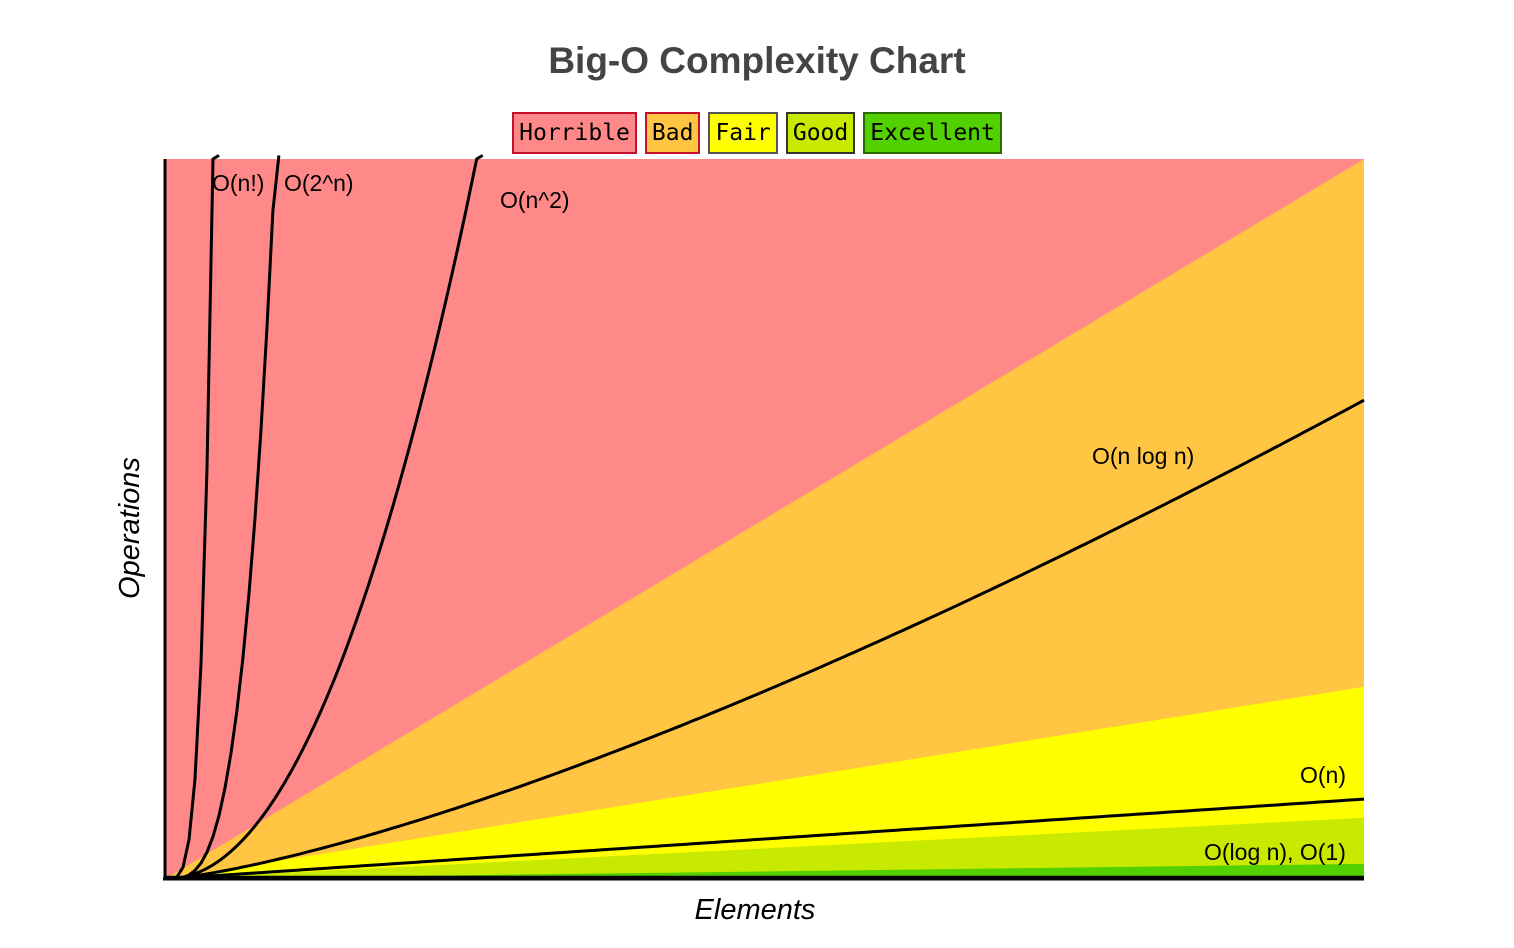 Image resolution: width=1514 pixels, height=948 pixels. I want to click on curve-linear, so click(764, 839).